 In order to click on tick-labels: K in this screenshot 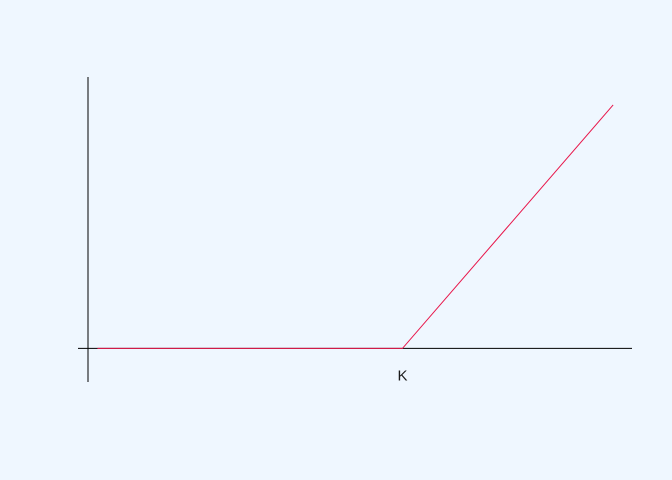, I will do `click(402, 375)`.